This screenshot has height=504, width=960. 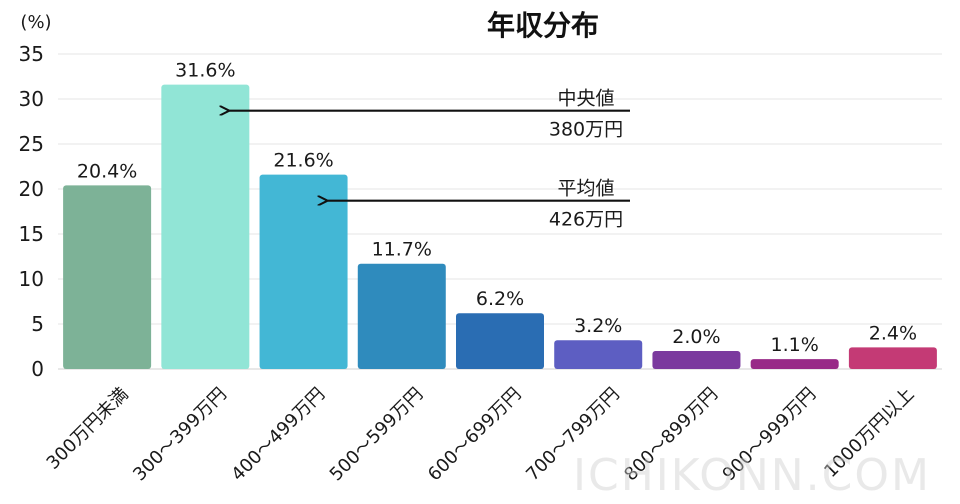 I want to click on data-label: 31.6%, so click(x=205, y=71).